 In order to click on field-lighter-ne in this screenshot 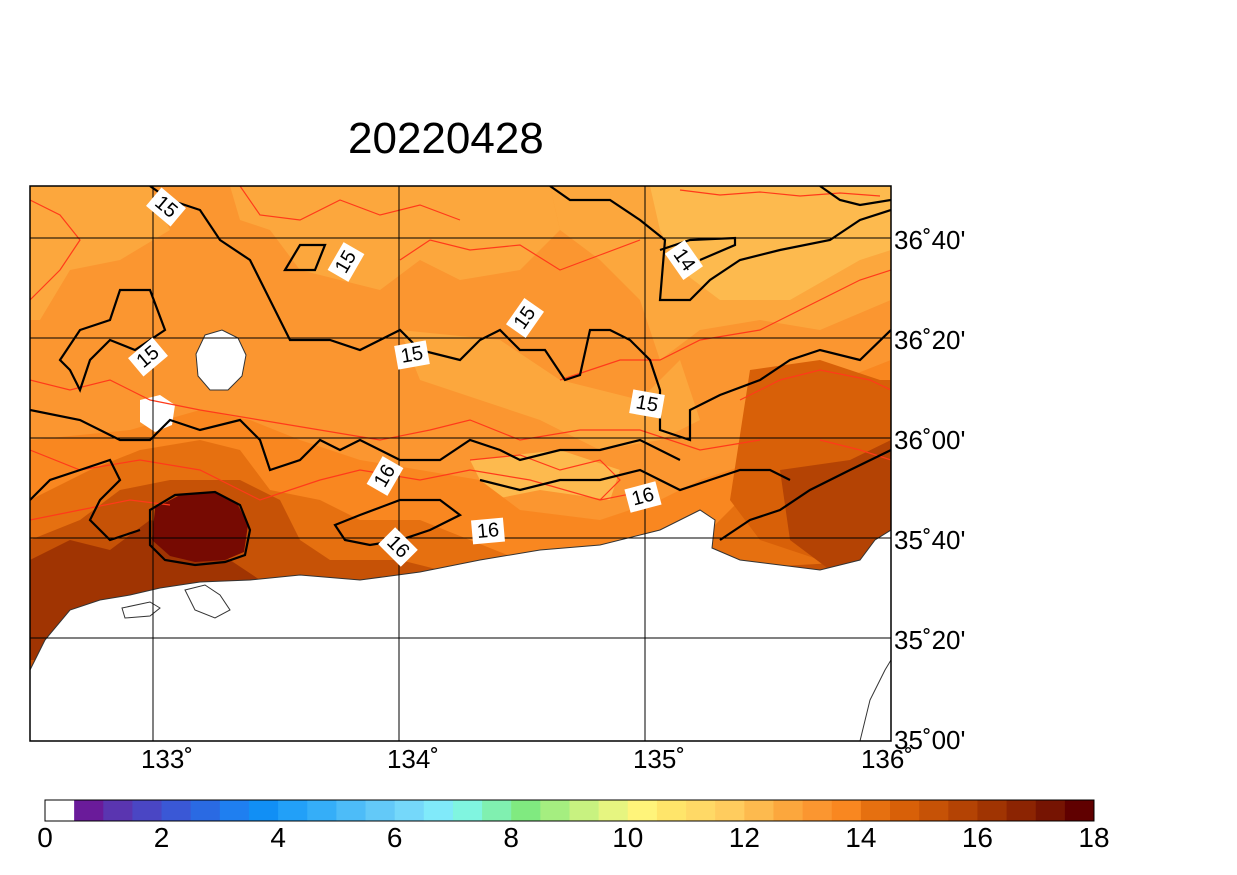, I will do `click(770, 243)`.